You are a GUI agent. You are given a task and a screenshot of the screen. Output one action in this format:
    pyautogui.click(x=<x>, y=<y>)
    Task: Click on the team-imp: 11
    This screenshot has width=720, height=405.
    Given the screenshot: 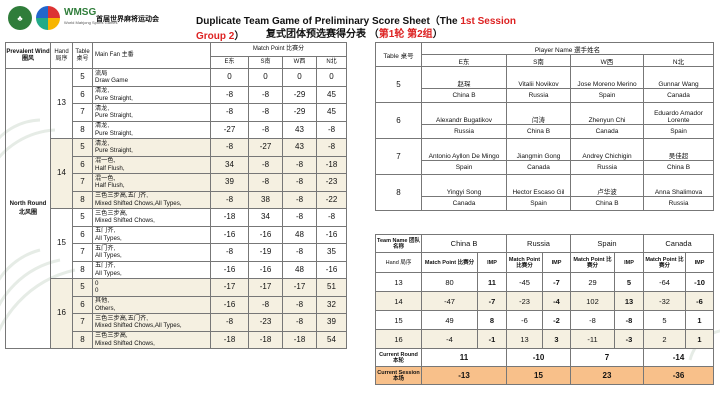 What is the action you would take?
    pyautogui.click(x=492, y=282)
    